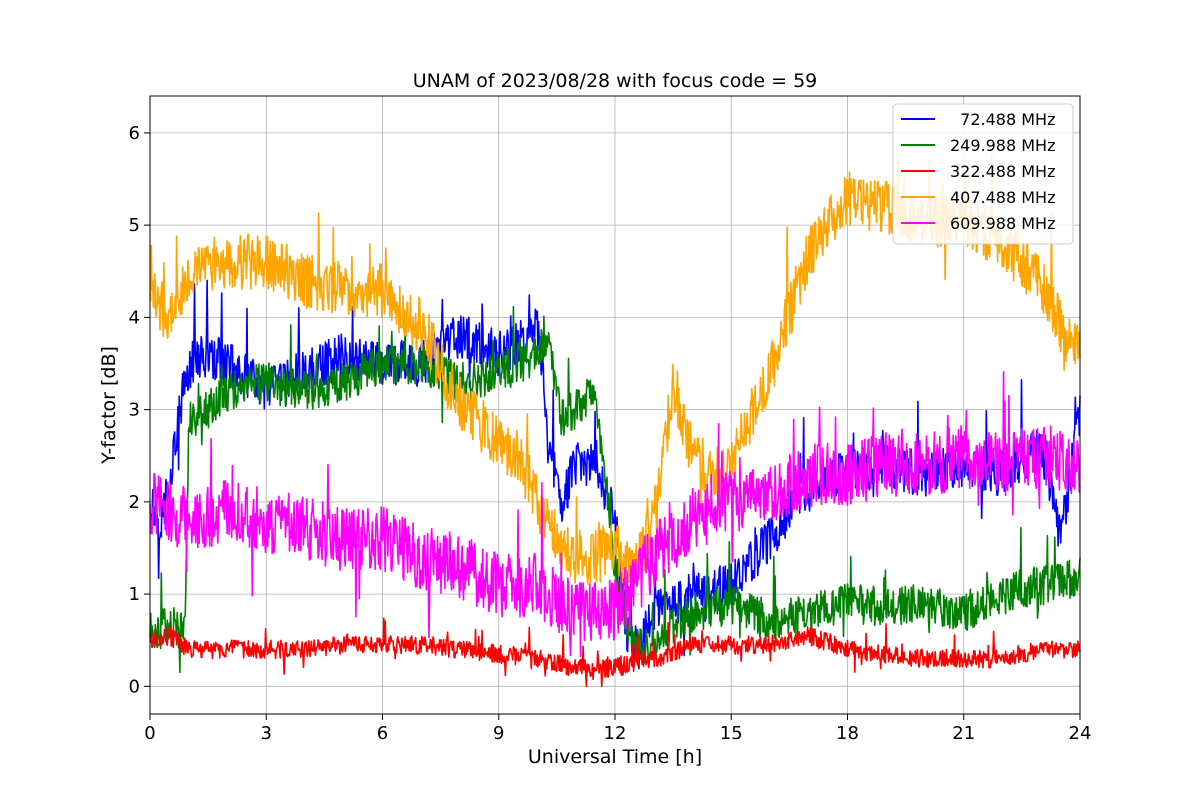 The width and height of the screenshot is (1200, 800). I want to click on x-axis-label: Universal Time [h], so click(615, 757).